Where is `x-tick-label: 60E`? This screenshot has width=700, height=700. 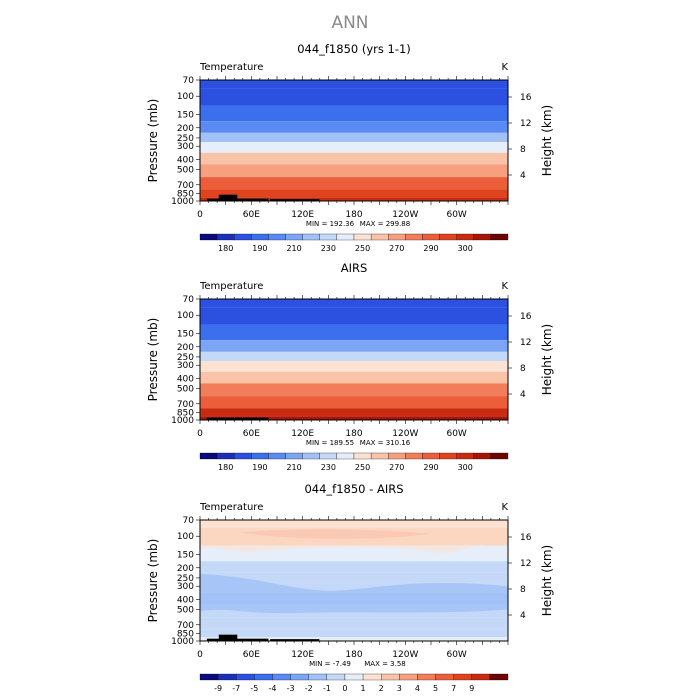 x-tick-label: 60E is located at coordinates (251, 434).